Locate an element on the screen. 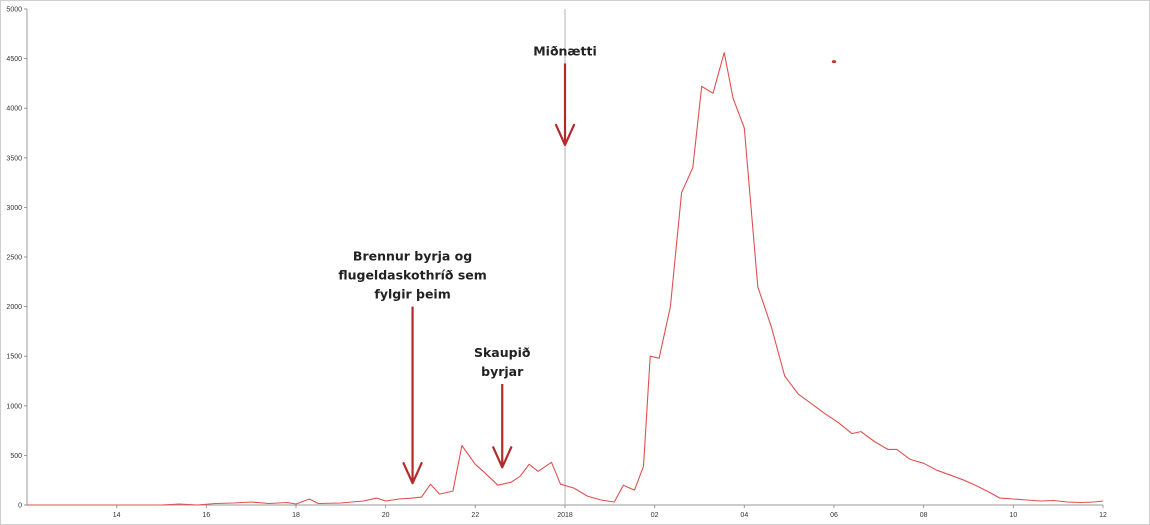  annotation-label: Miðnætti is located at coordinates (565, 51).